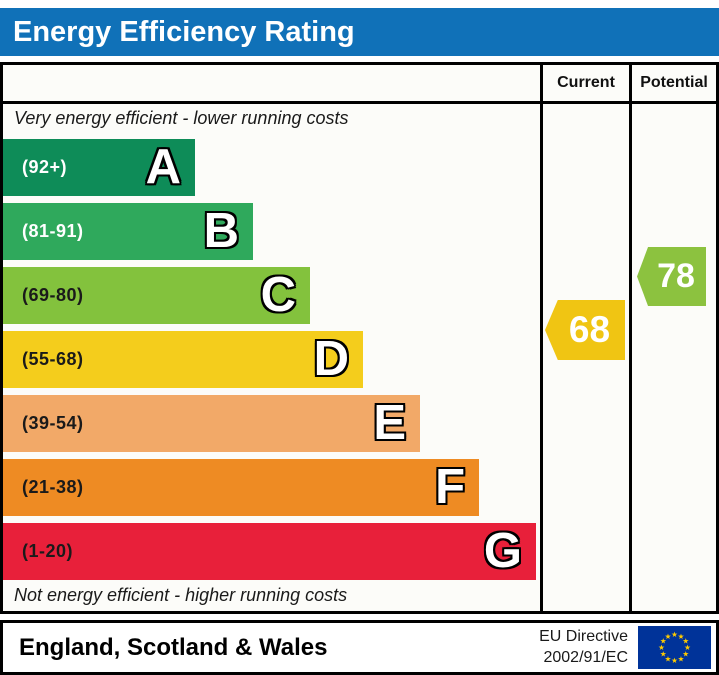 The width and height of the screenshot is (719, 675). What do you see at coordinates (389, 423) in the screenshot?
I see `band-letter: E` at bounding box center [389, 423].